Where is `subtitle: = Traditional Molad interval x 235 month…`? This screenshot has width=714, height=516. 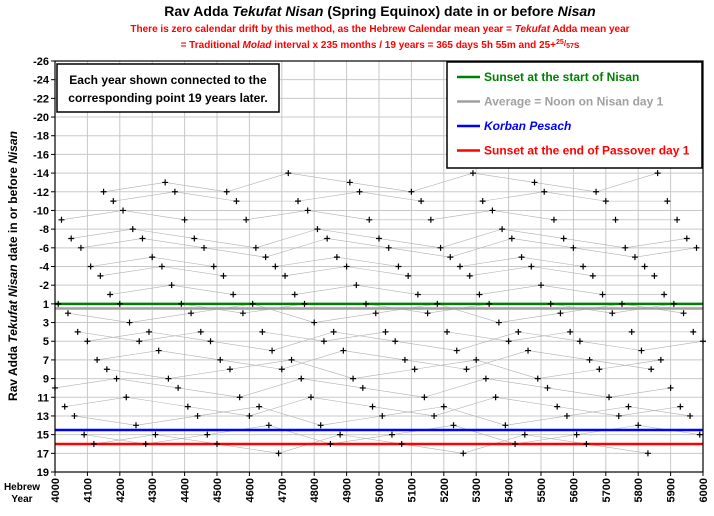
subtitle: = Traditional Molad interval x 235 month… is located at coordinates (380, 45).